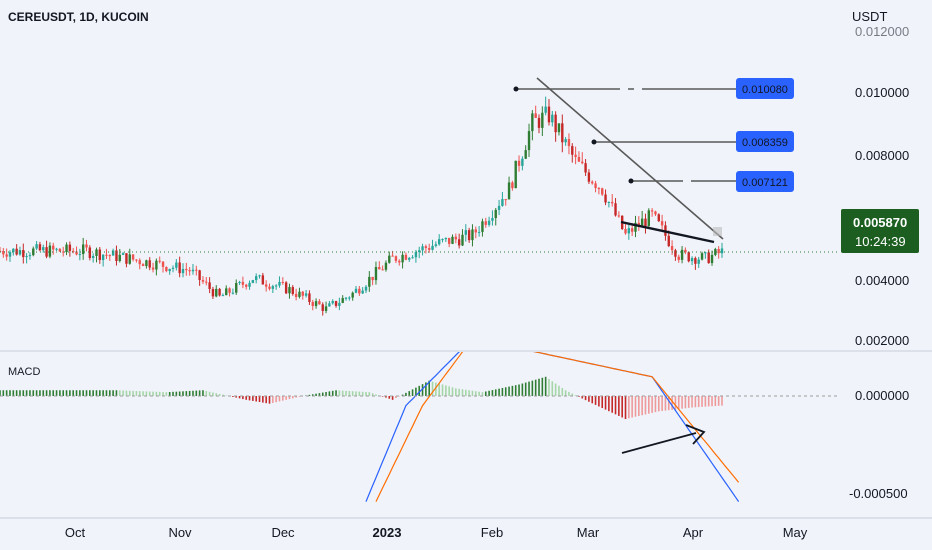 The image size is (932, 550). Describe the element at coordinates (630, 158) in the screenshot. I see `descending-trendline` at that location.